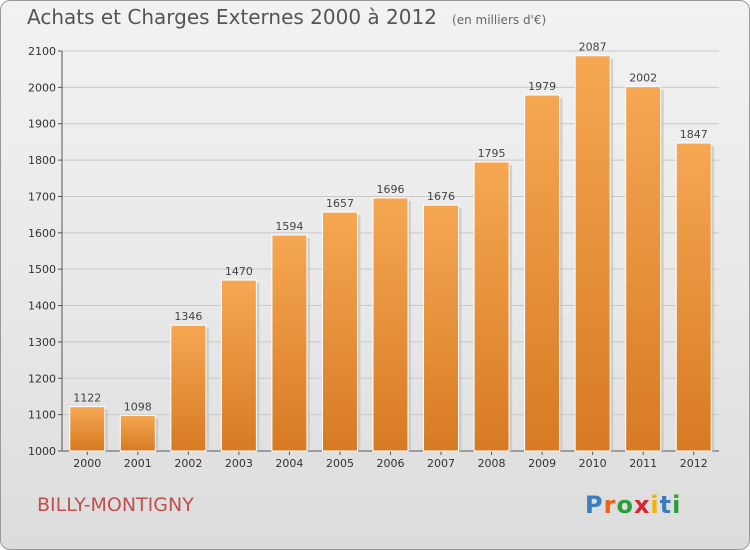  Describe the element at coordinates (138, 463) in the screenshot. I see `x-tick-label-2001: 2001` at that location.